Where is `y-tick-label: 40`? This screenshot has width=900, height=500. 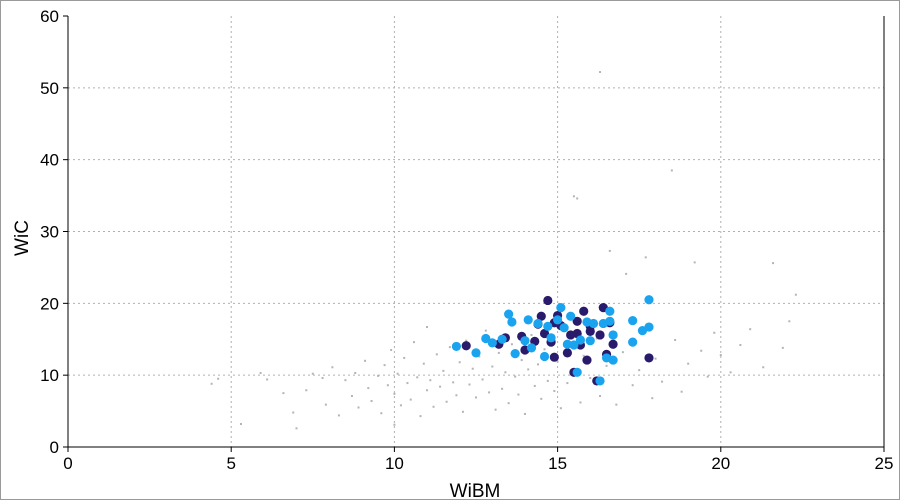 y-tick-label: 40 is located at coordinates (49, 160).